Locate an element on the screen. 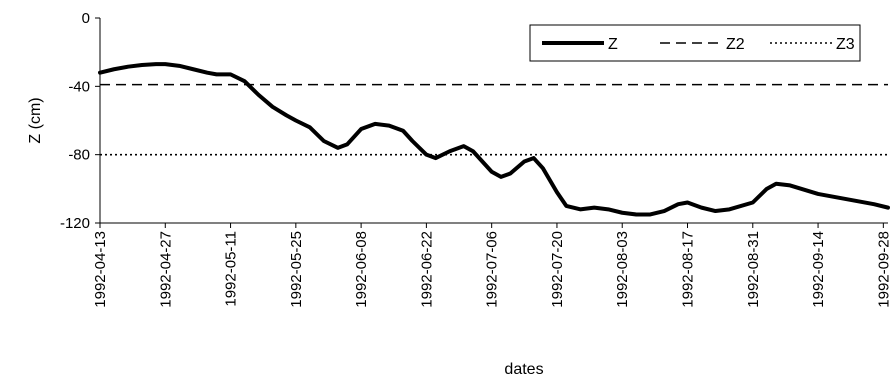 This screenshot has width=896, height=381. y-tick-labels: 0 -40 -80 -120 is located at coordinates (75, 121).